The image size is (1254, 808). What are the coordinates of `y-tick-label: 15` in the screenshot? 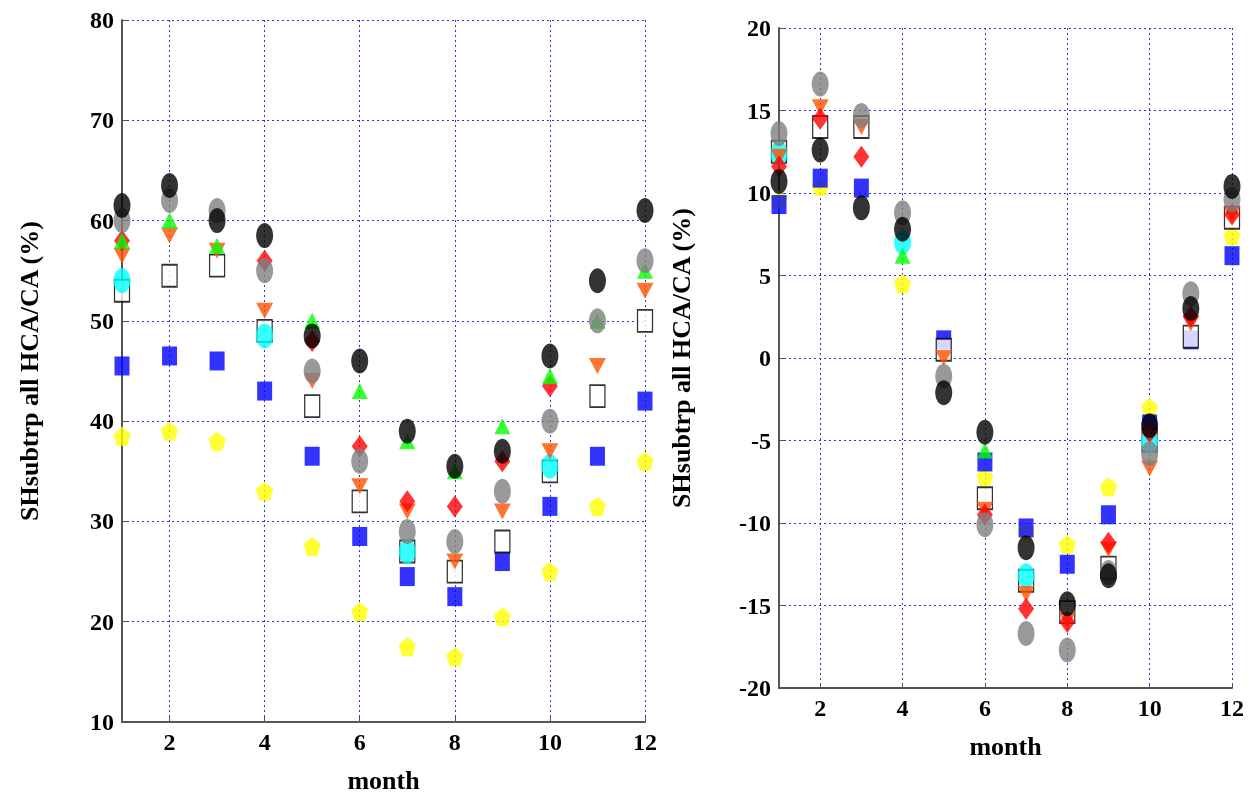 It's located at (759, 110).